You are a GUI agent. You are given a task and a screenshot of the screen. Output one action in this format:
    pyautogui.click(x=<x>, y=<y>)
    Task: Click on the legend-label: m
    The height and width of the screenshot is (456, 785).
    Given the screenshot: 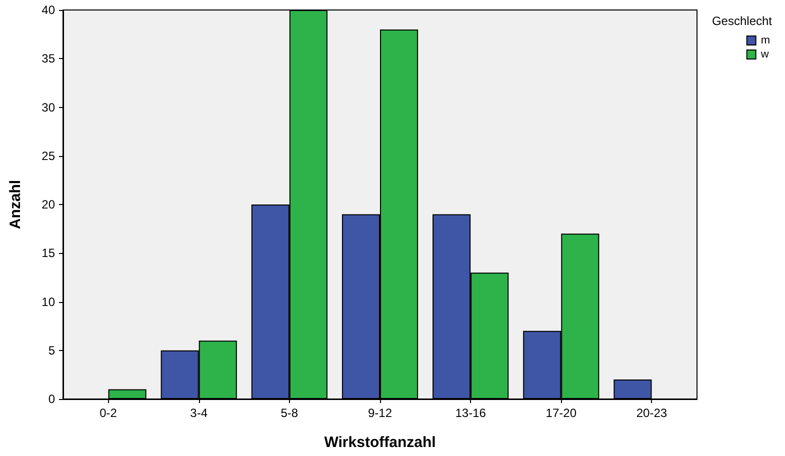 What is the action you would take?
    pyautogui.click(x=765, y=40)
    